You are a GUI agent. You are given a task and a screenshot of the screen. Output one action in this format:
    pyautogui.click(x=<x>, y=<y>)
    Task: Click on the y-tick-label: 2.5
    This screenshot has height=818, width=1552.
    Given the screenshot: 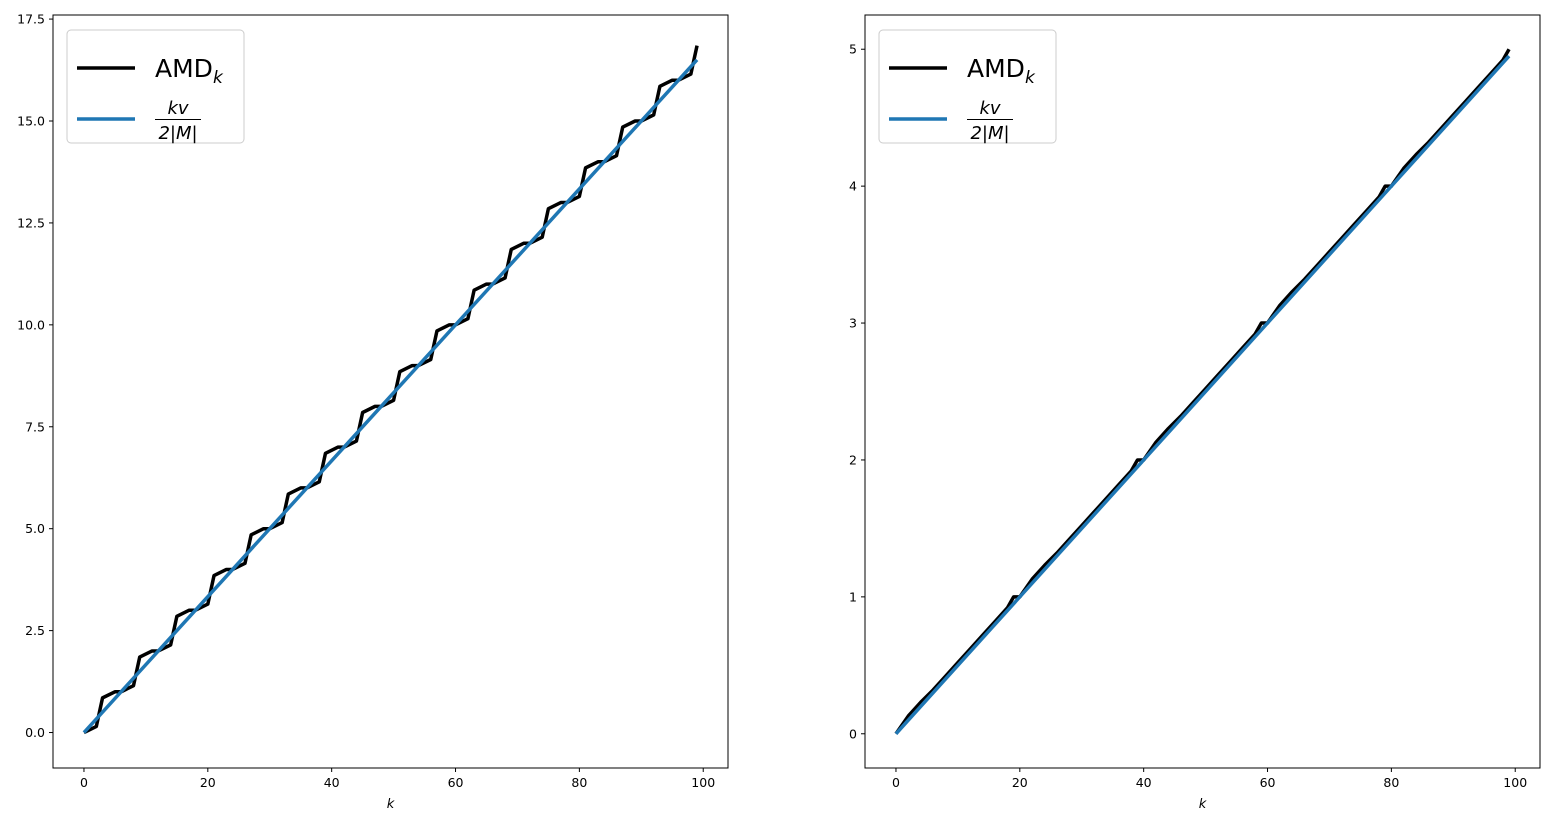 What is the action you would take?
    pyautogui.click(x=35, y=630)
    